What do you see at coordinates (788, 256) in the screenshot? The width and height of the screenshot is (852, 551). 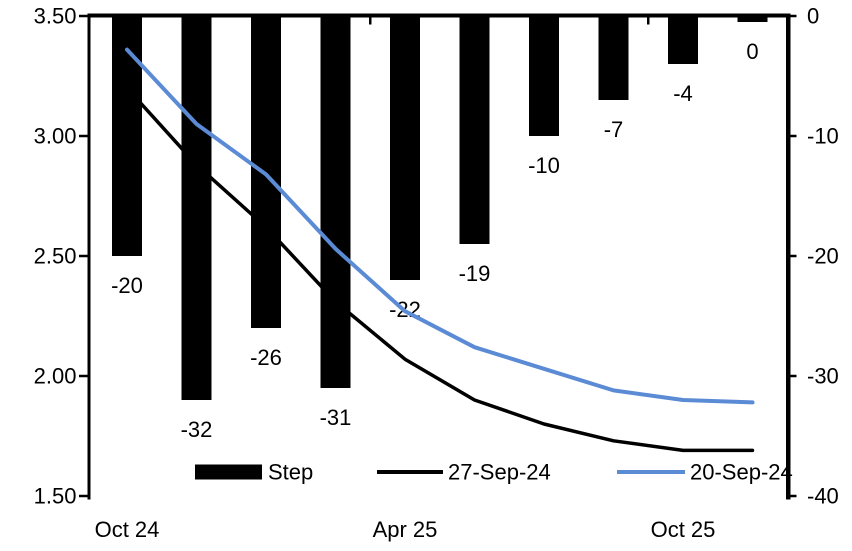 I see `right-axis-line` at bounding box center [788, 256].